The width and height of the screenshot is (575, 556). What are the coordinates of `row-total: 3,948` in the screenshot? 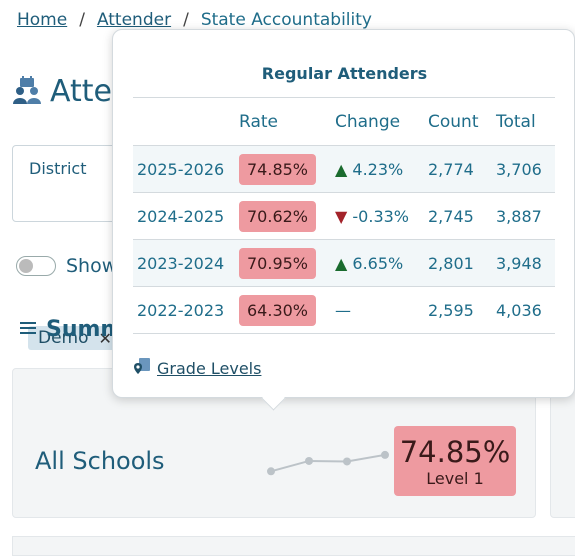 It's located at (523, 263).